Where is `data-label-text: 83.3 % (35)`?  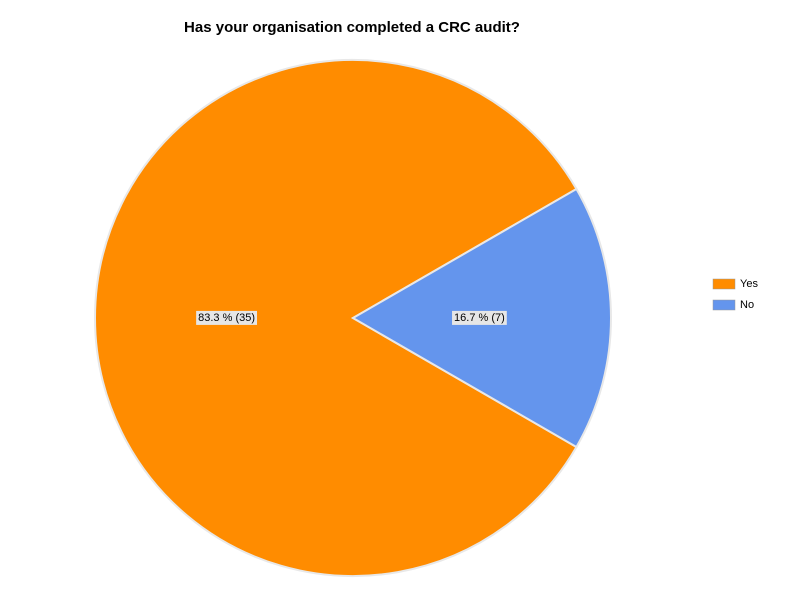 data-label-text: 83.3 % (35) is located at coordinates (226, 318).